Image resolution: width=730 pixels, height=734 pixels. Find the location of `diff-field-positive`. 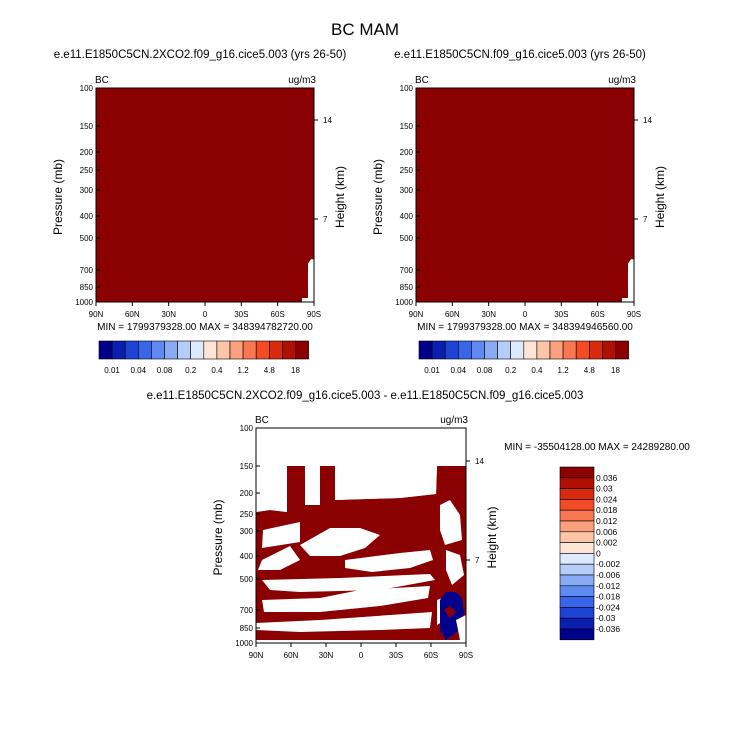

diff-field-positive is located at coordinates (450, 612).